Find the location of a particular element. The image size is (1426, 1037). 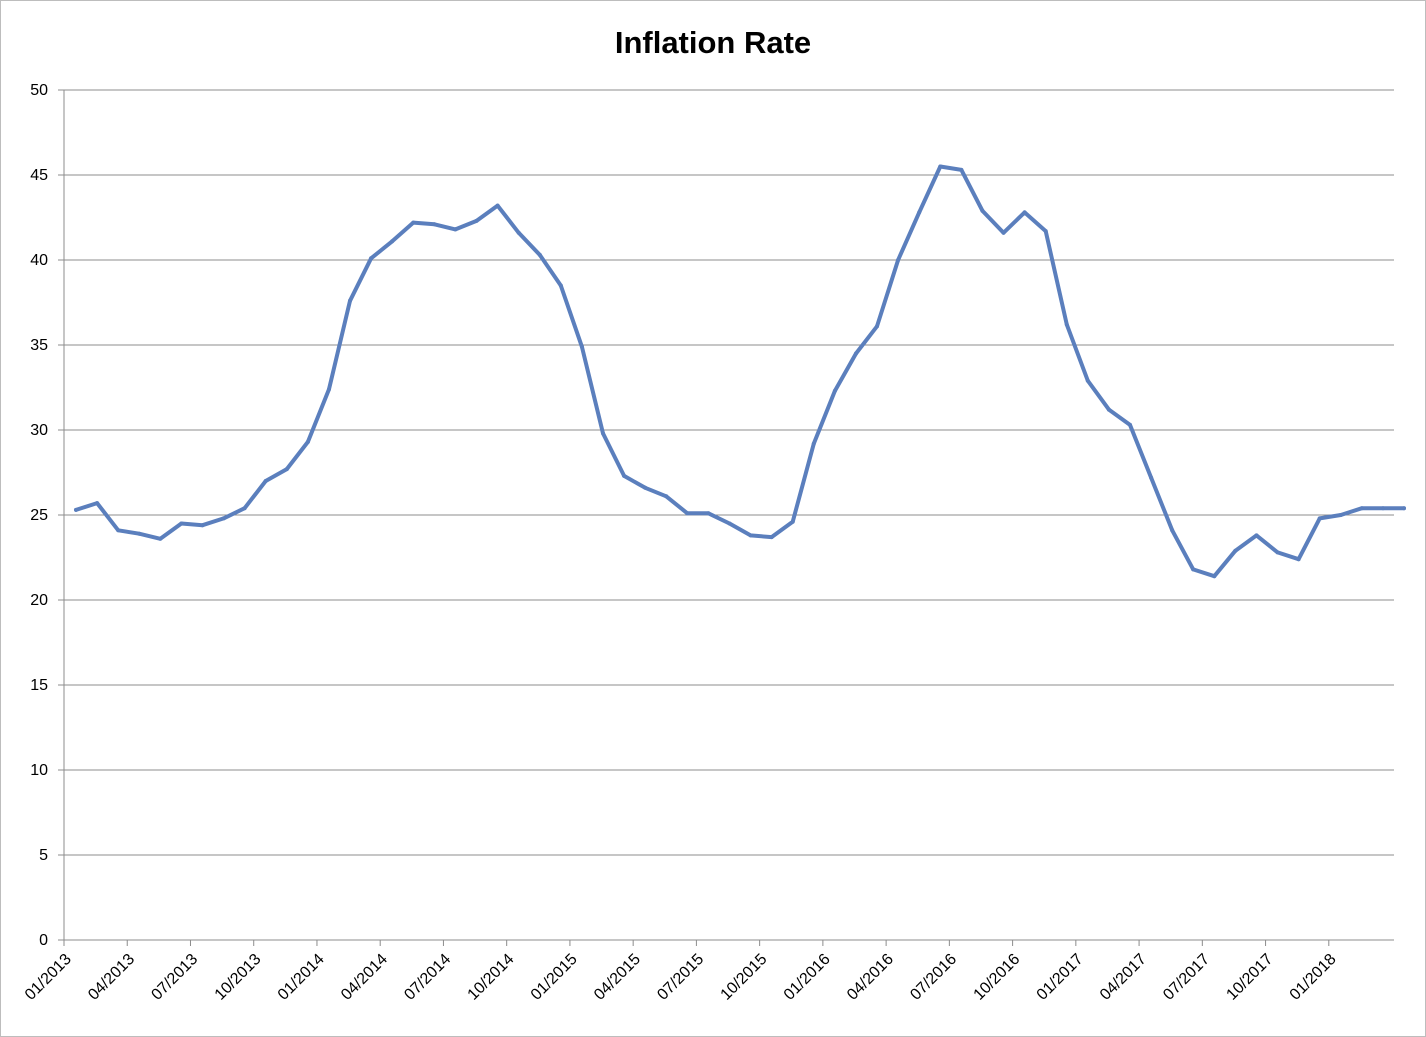

x-tick-label: 01/2018 is located at coordinates (1313, 977).